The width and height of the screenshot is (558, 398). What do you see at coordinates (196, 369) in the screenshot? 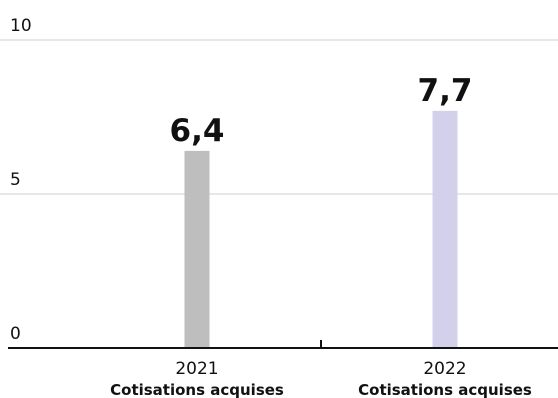
I see `x-tick-label-2021: 2021` at bounding box center [196, 369].